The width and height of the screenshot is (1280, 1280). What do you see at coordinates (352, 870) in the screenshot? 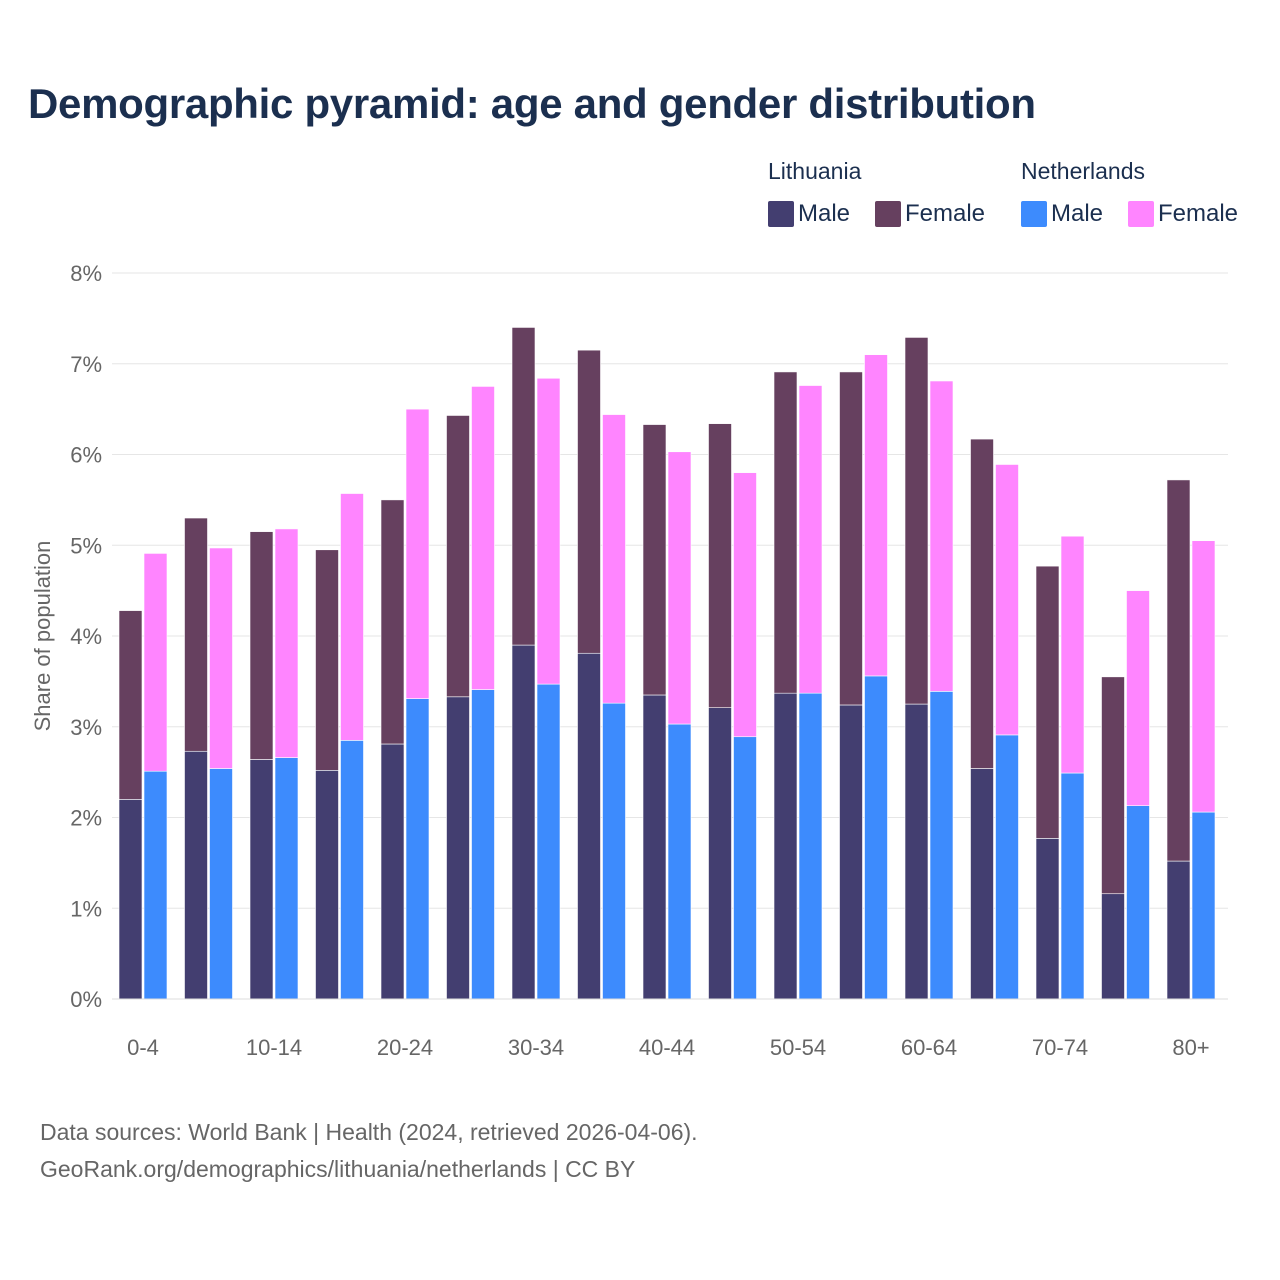
I see `bar-netherlands-male: 15-19 2.85` at bounding box center [352, 870].